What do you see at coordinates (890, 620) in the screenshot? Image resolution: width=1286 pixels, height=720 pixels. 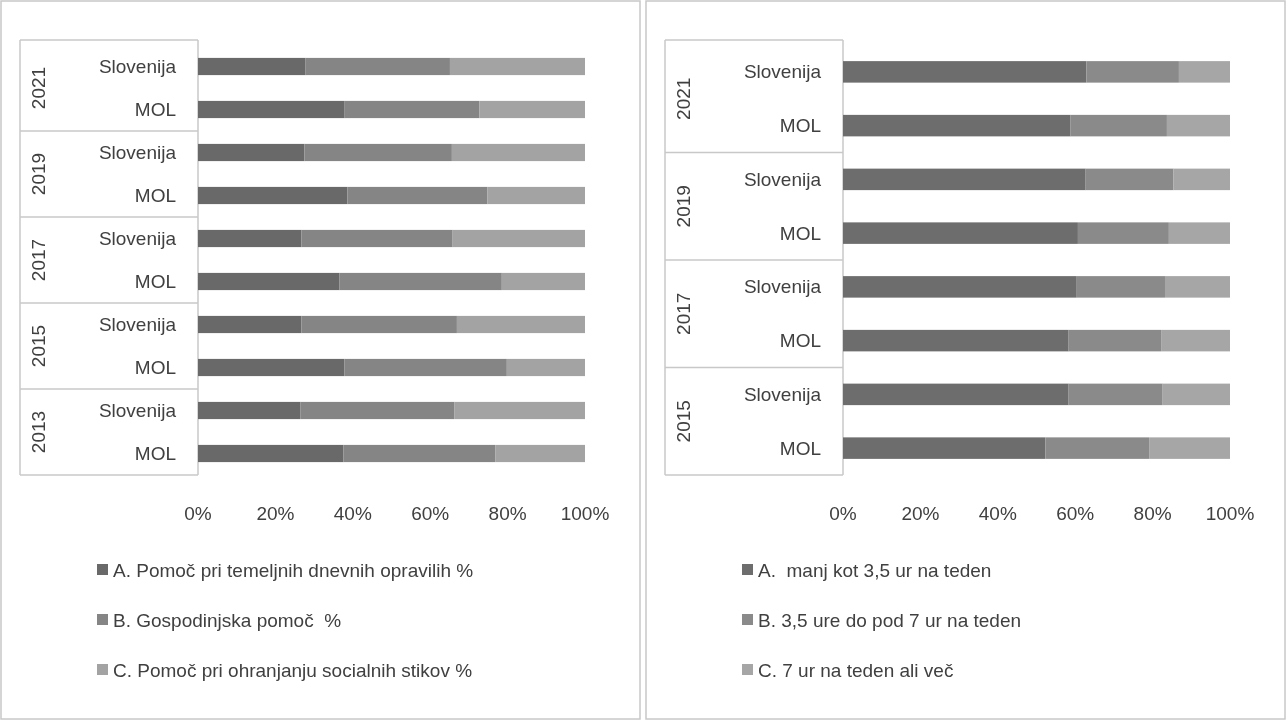 I see `legend-label: B. 3,5 ure do pod 7 ur na teden` at bounding box center [890, 620].